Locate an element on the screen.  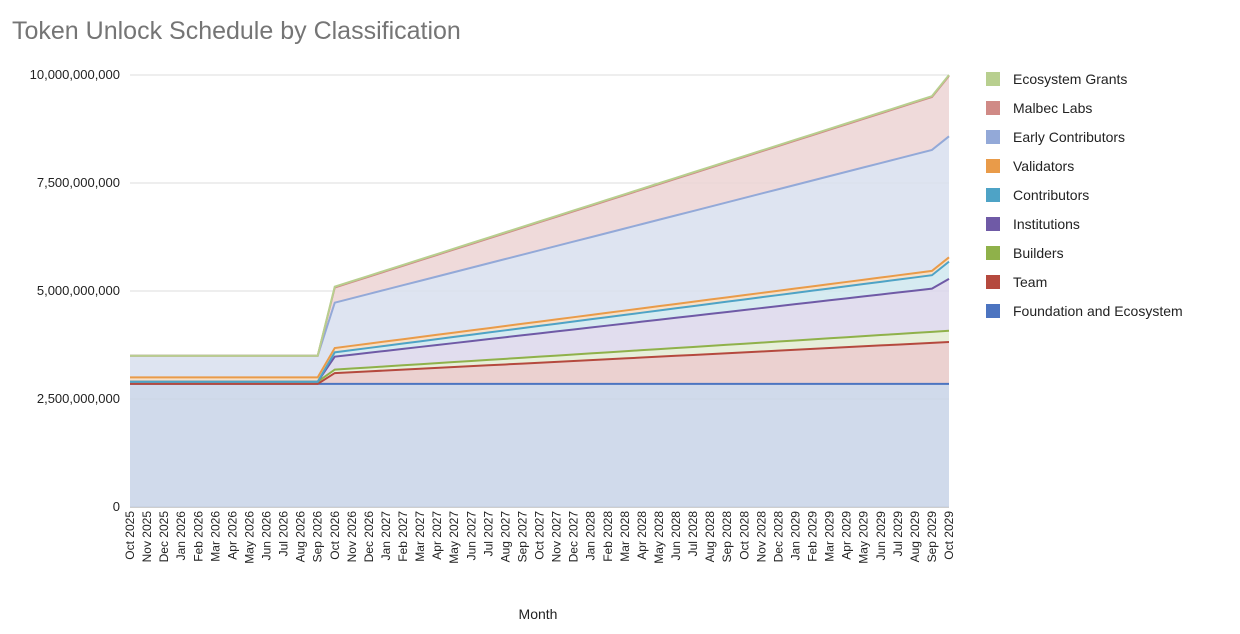
legend-item-malbec-labs: Malbec Labs is located at coordinates (1084, 107).